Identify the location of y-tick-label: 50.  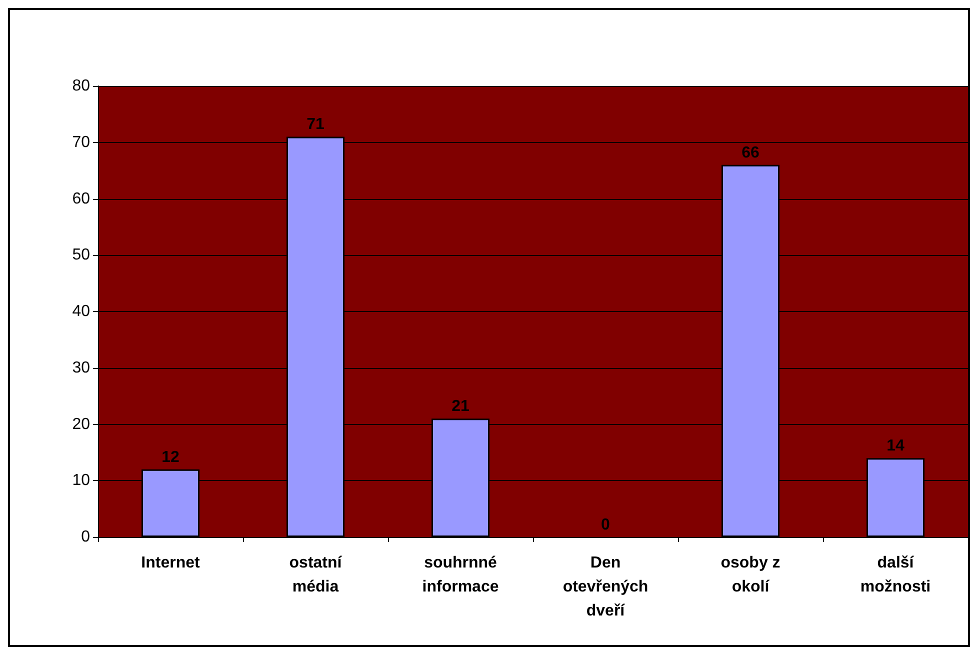
(81, 255).